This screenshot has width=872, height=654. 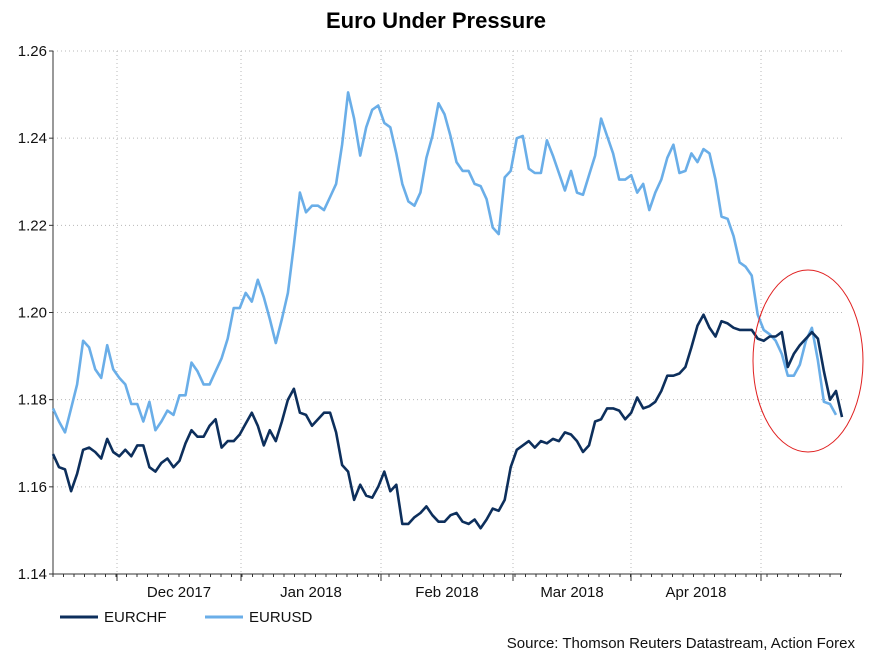 I want to click on y-tick-label: 1.18, so click(x=32, y=400).